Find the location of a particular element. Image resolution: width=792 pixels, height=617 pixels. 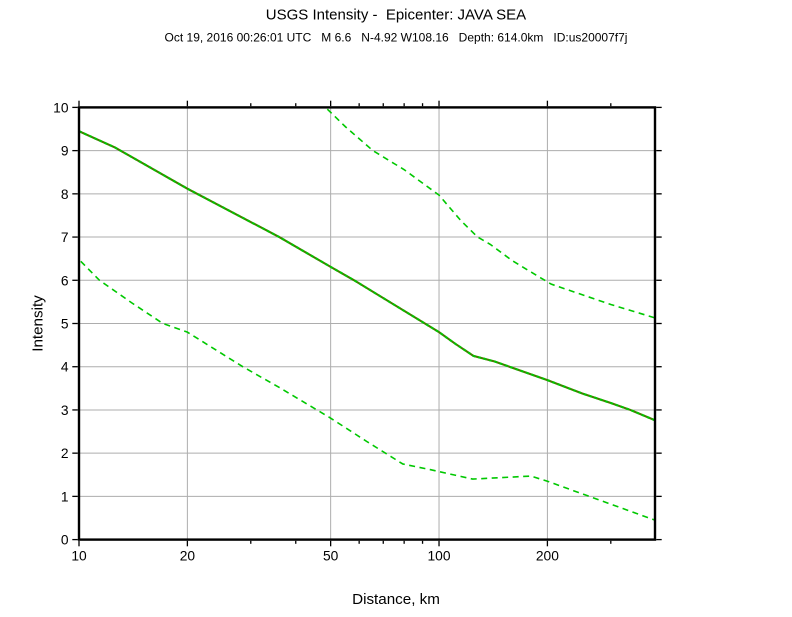

y-tick-label: 9 is located at coordinates (65, 151).